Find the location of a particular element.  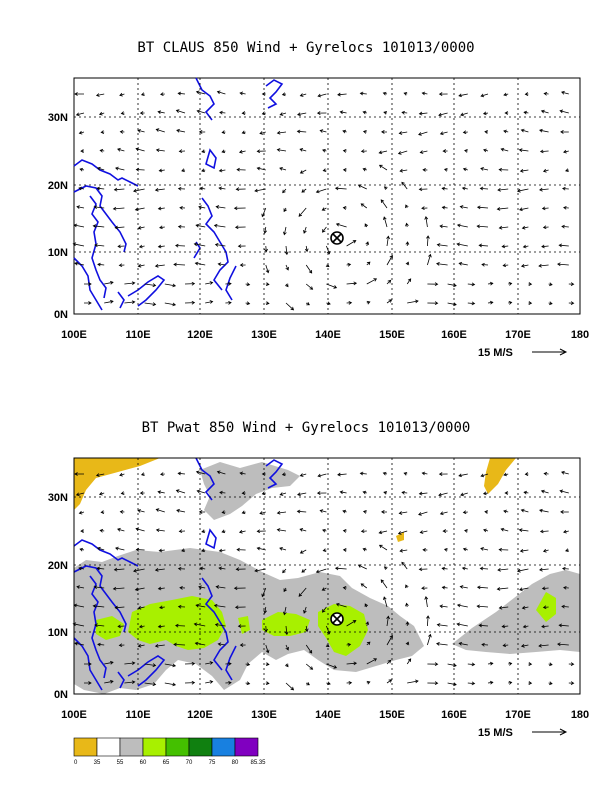

colorbar-label: 55 is located at coordinates (120, 763).